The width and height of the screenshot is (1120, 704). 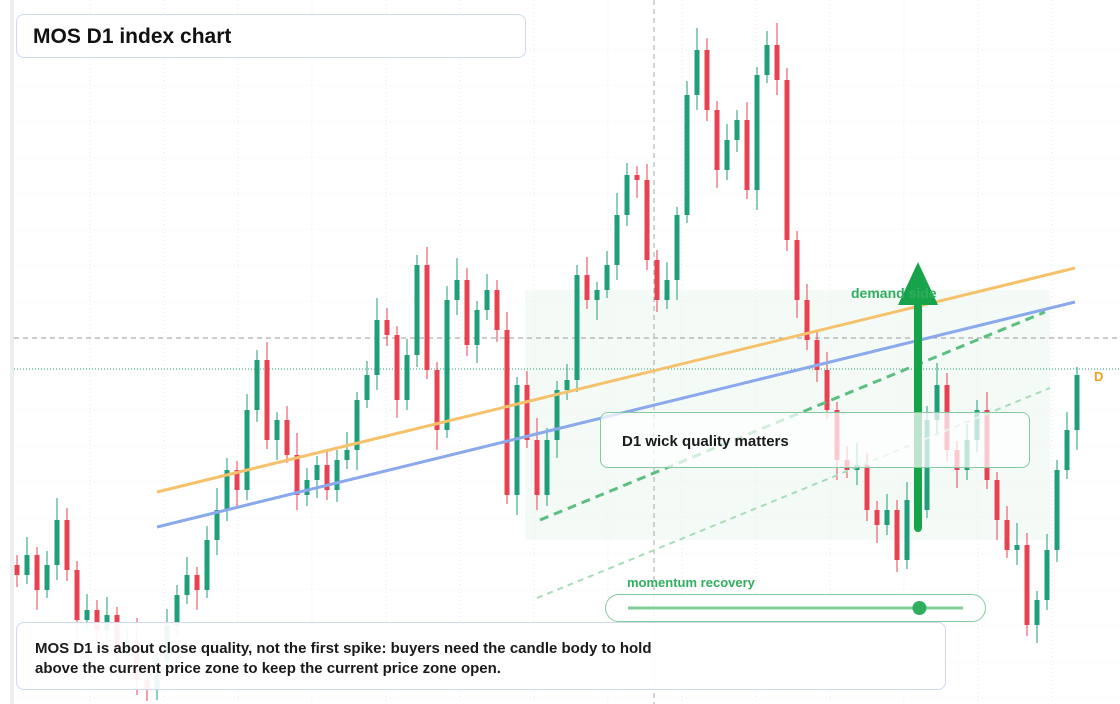 I want to click on marker-label: D, so click(x=1099, y=376).